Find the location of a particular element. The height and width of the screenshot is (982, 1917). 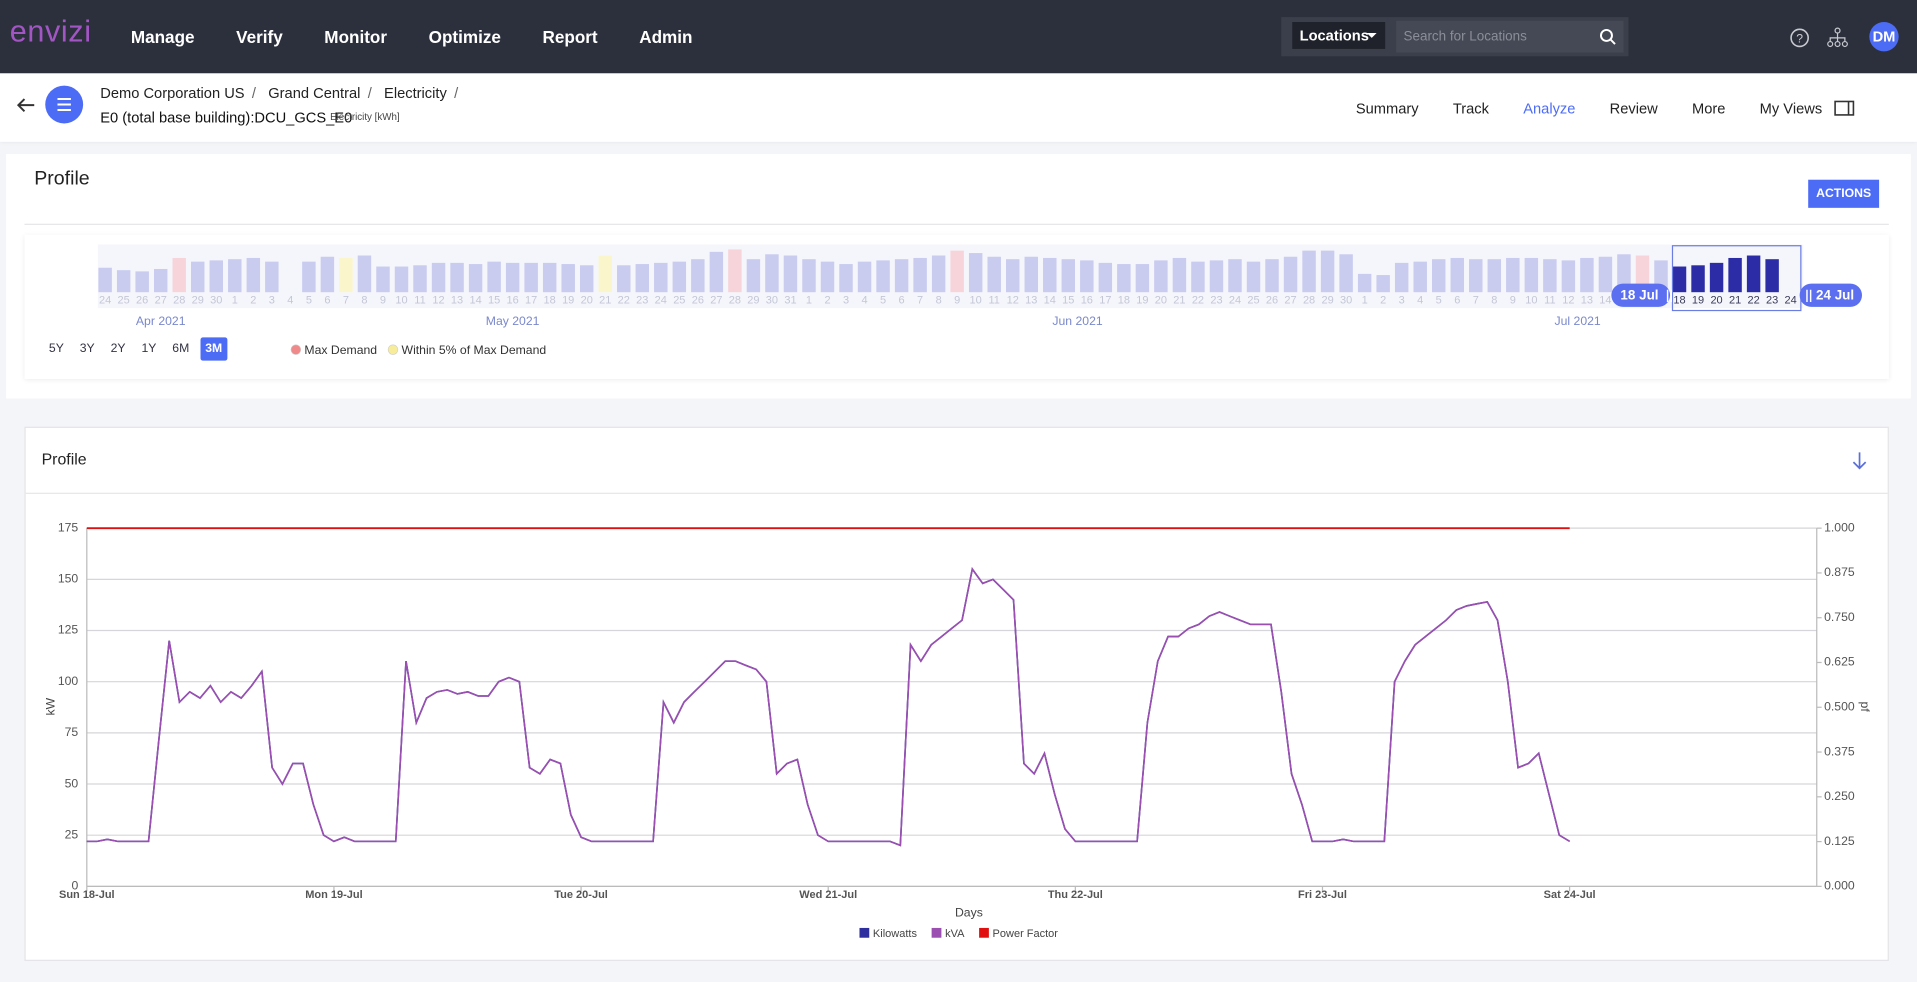

day-label: 24 is located at coordinates (105, 301).